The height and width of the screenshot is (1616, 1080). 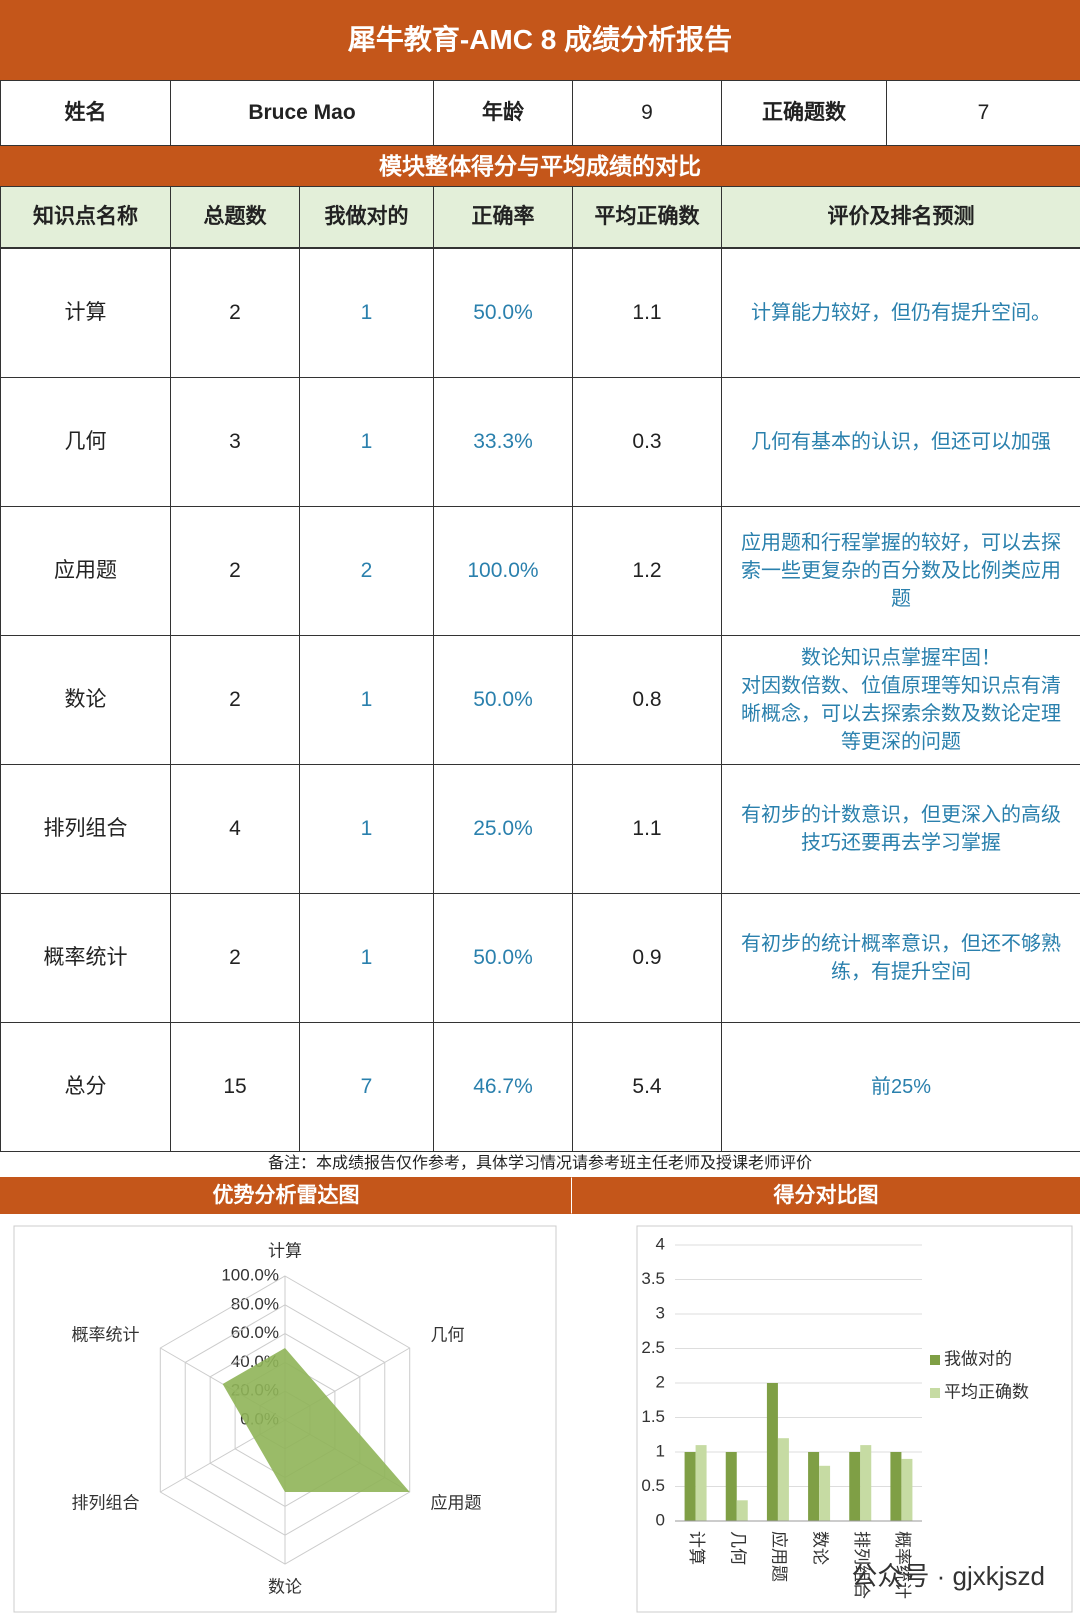 I want to click on table-cell: 33.3%, so click(x=503, y=442).